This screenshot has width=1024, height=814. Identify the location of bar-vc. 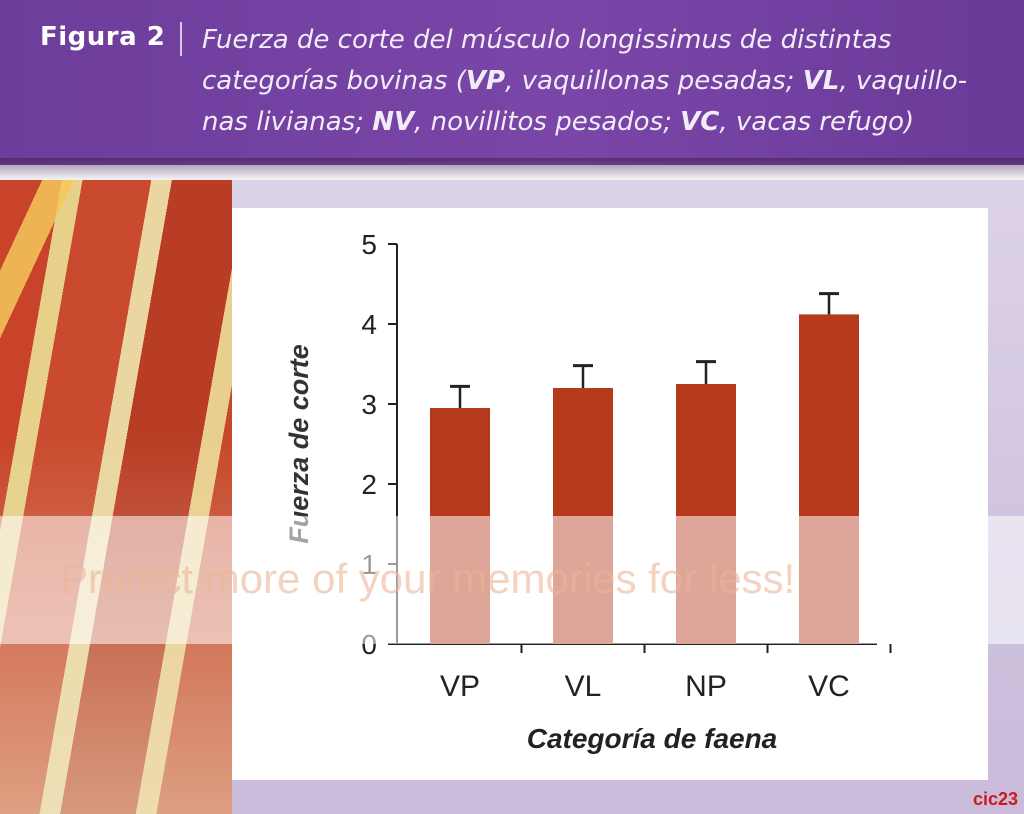
(829, 479).